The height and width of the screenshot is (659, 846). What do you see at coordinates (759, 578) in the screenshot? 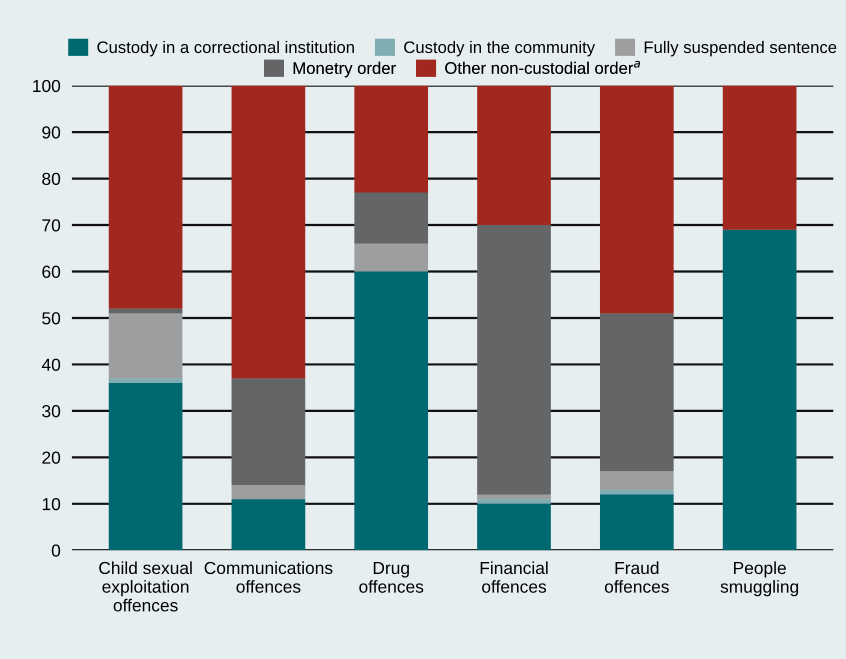
I see `x-tick-label: People smuggling` at bounding box center [759, 578].